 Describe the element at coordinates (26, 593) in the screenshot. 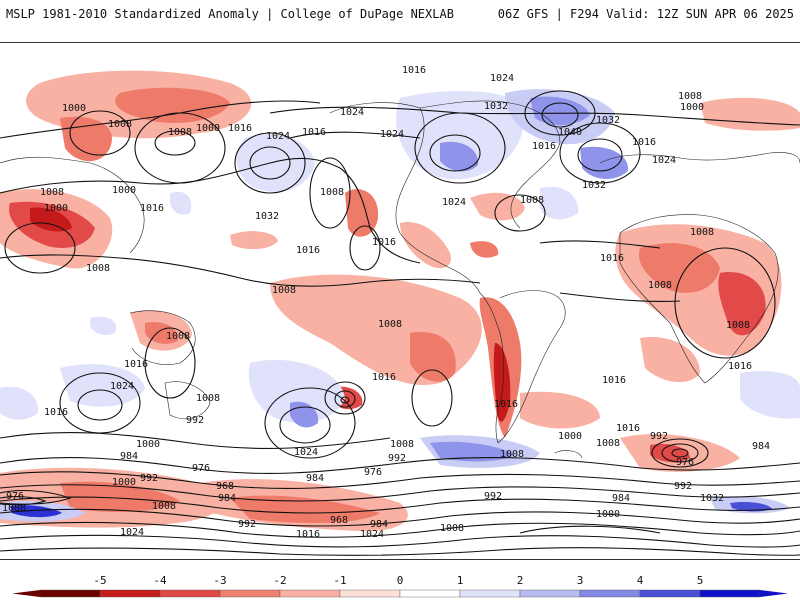

I see `legend-min-arrow` at that location.